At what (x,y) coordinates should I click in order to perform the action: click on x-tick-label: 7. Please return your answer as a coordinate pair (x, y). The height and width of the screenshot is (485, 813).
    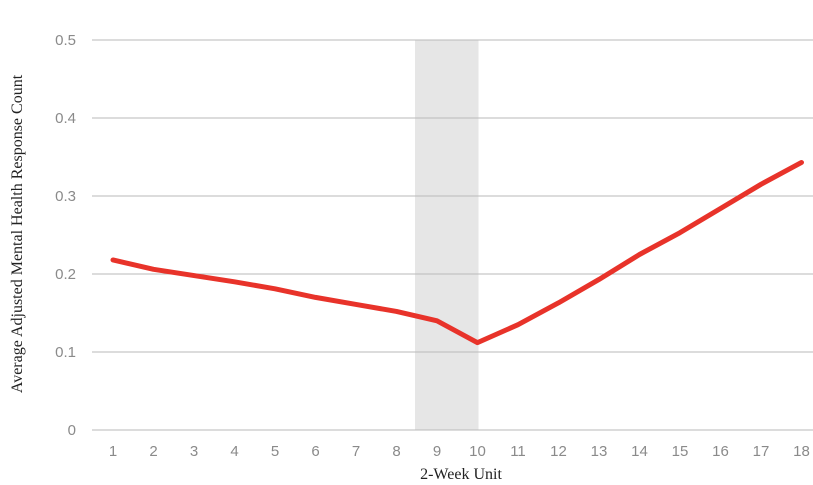
    Looking at the image, I should click on (356, 451).